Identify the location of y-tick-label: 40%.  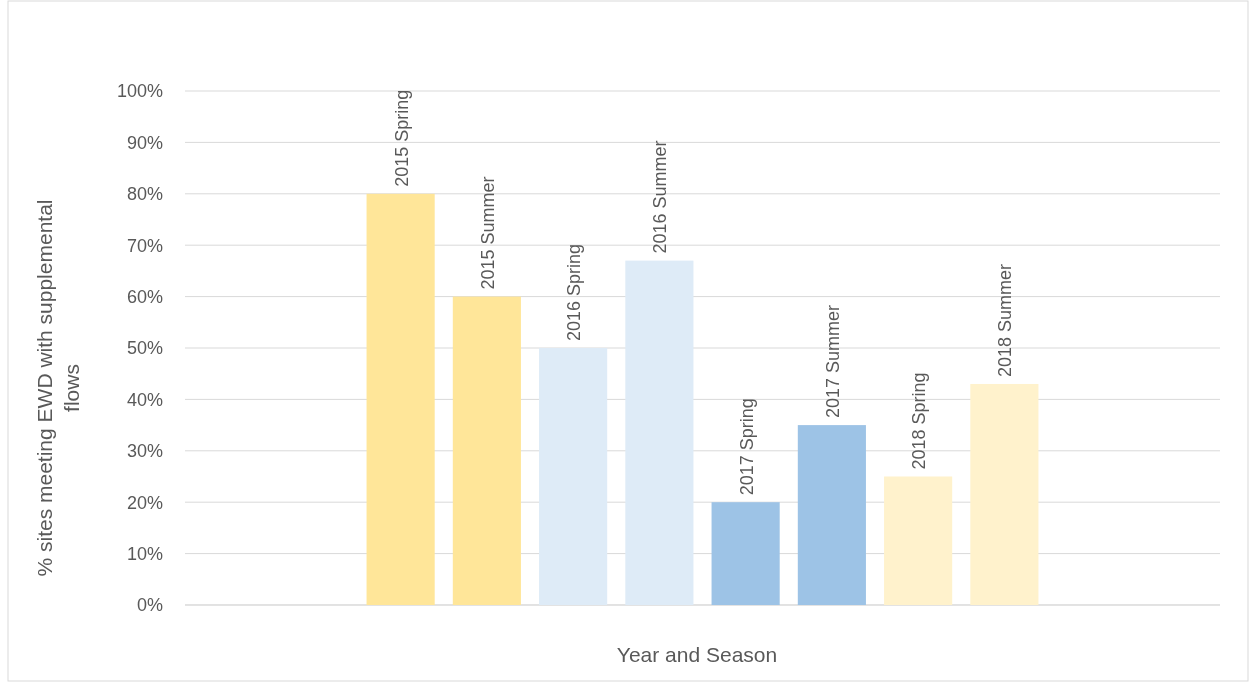
(144, 399).